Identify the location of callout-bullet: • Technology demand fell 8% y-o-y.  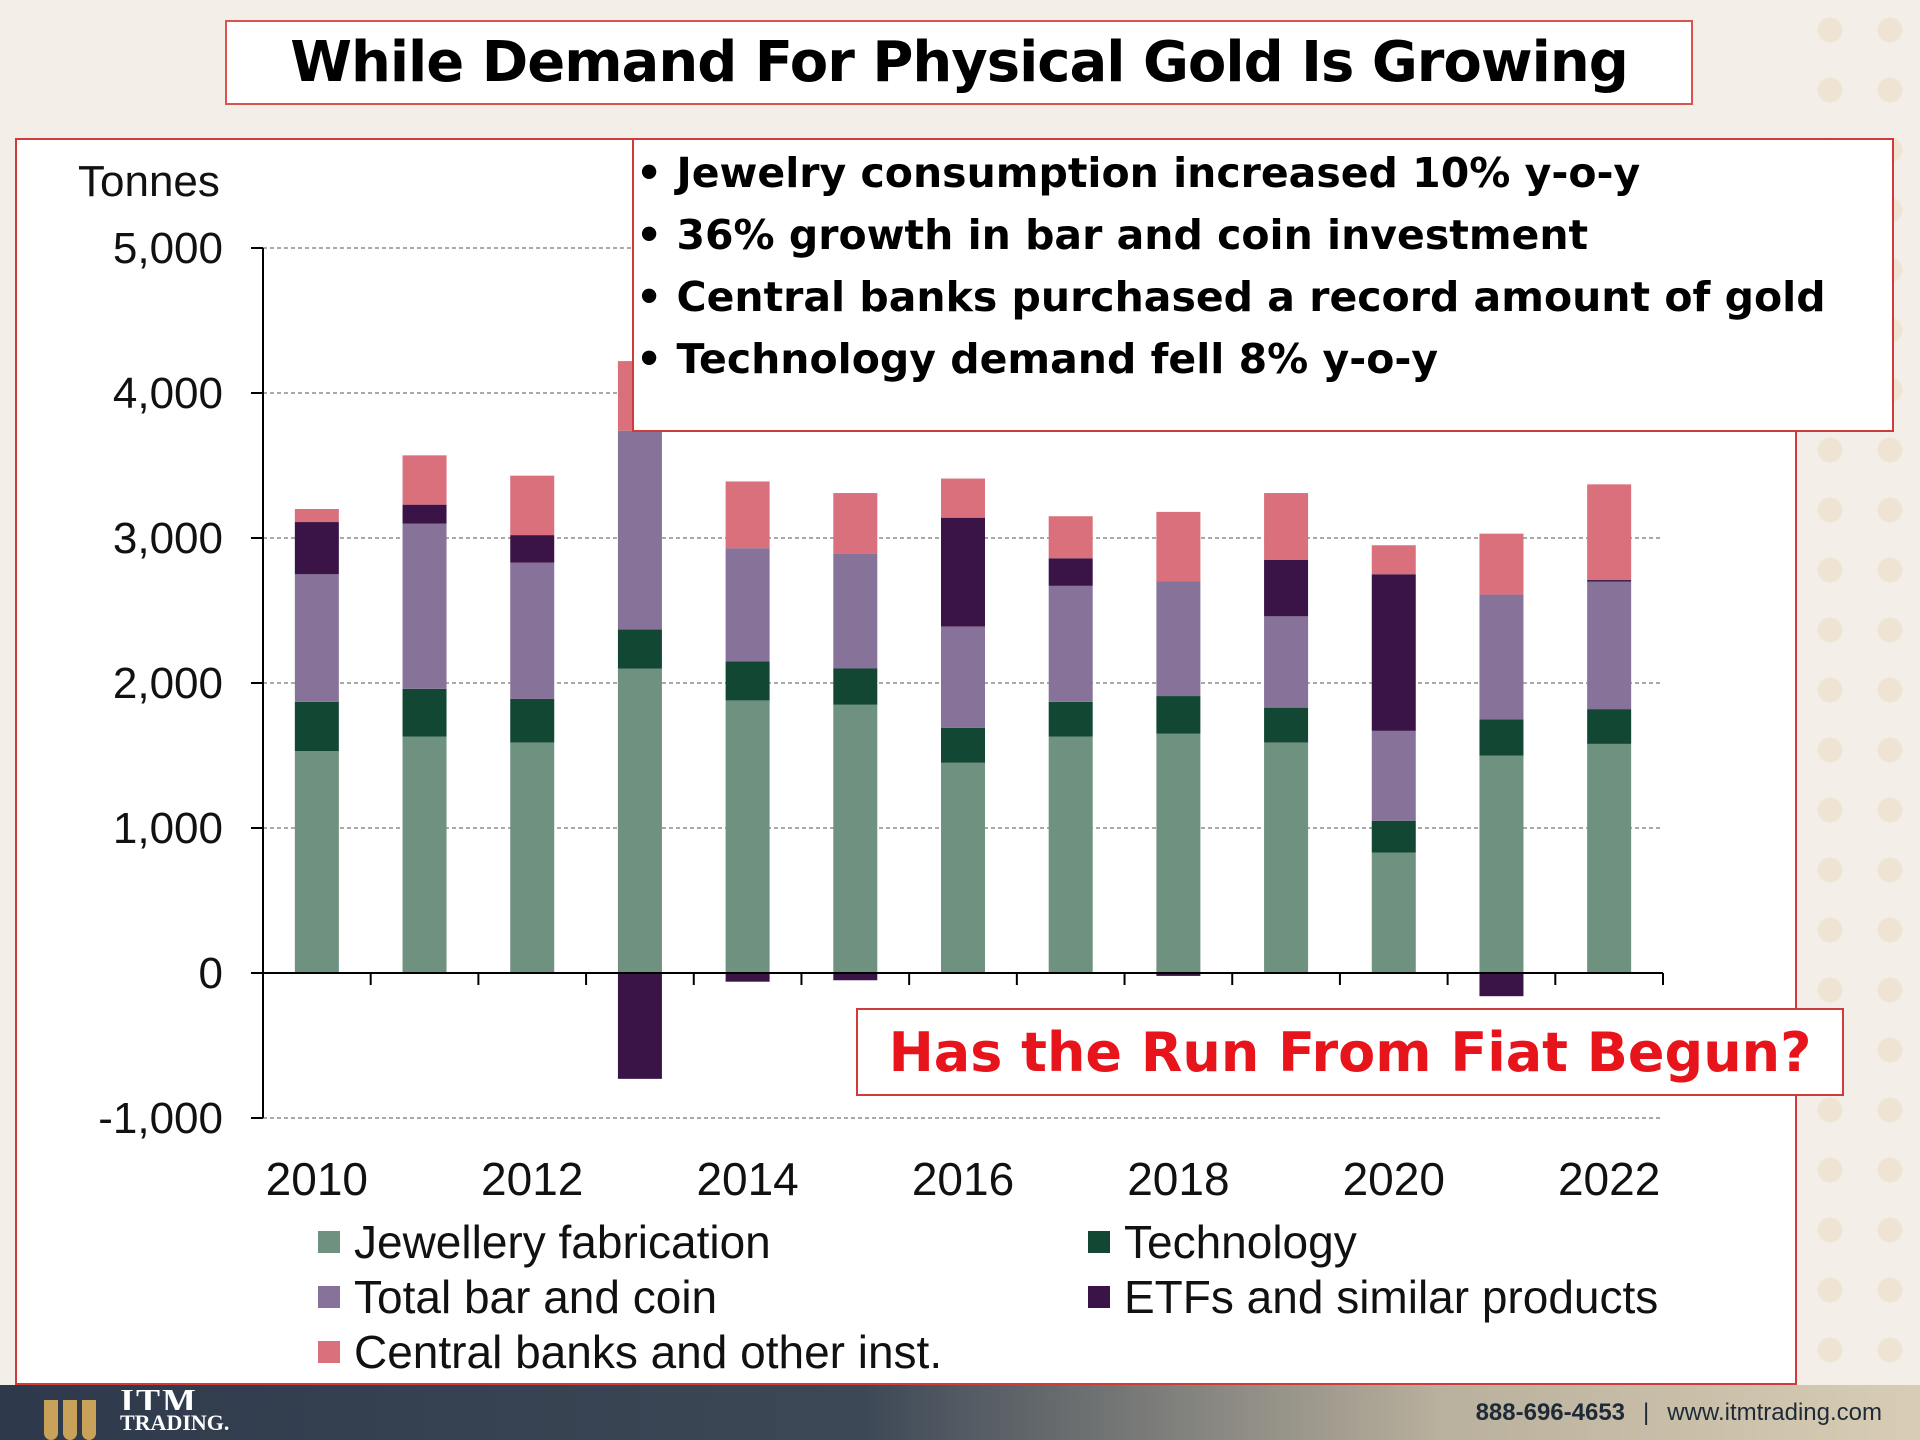
(1037, 359).